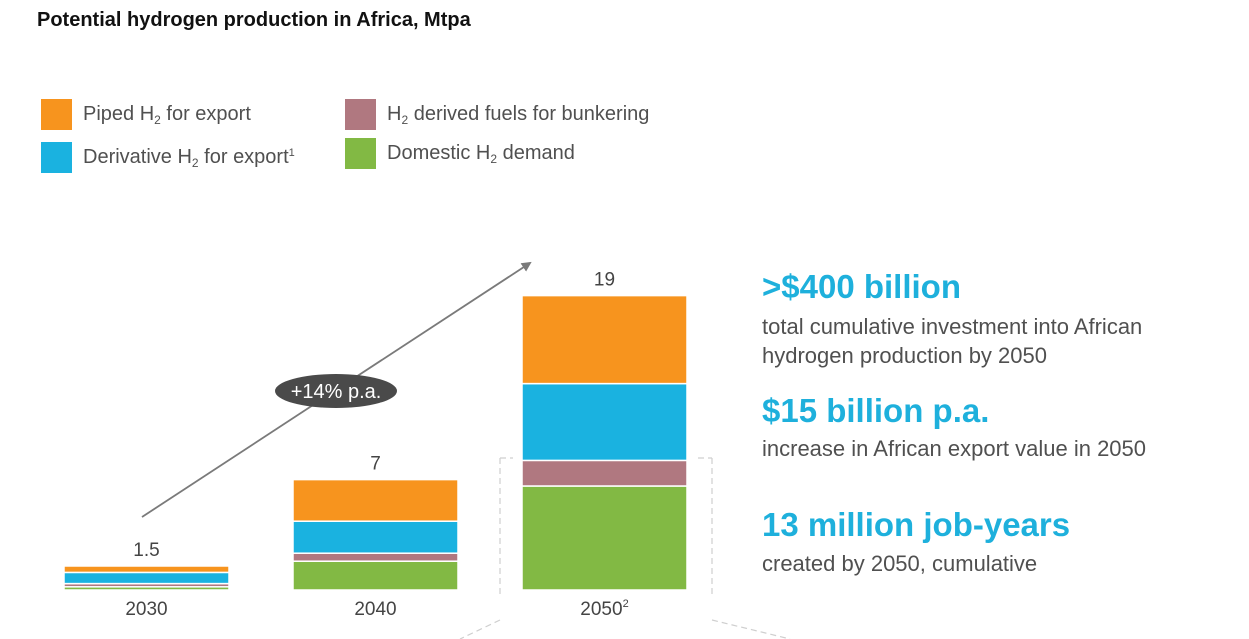  I want to click on stat-headline-investment: >$400 billion, so click(861, 286).